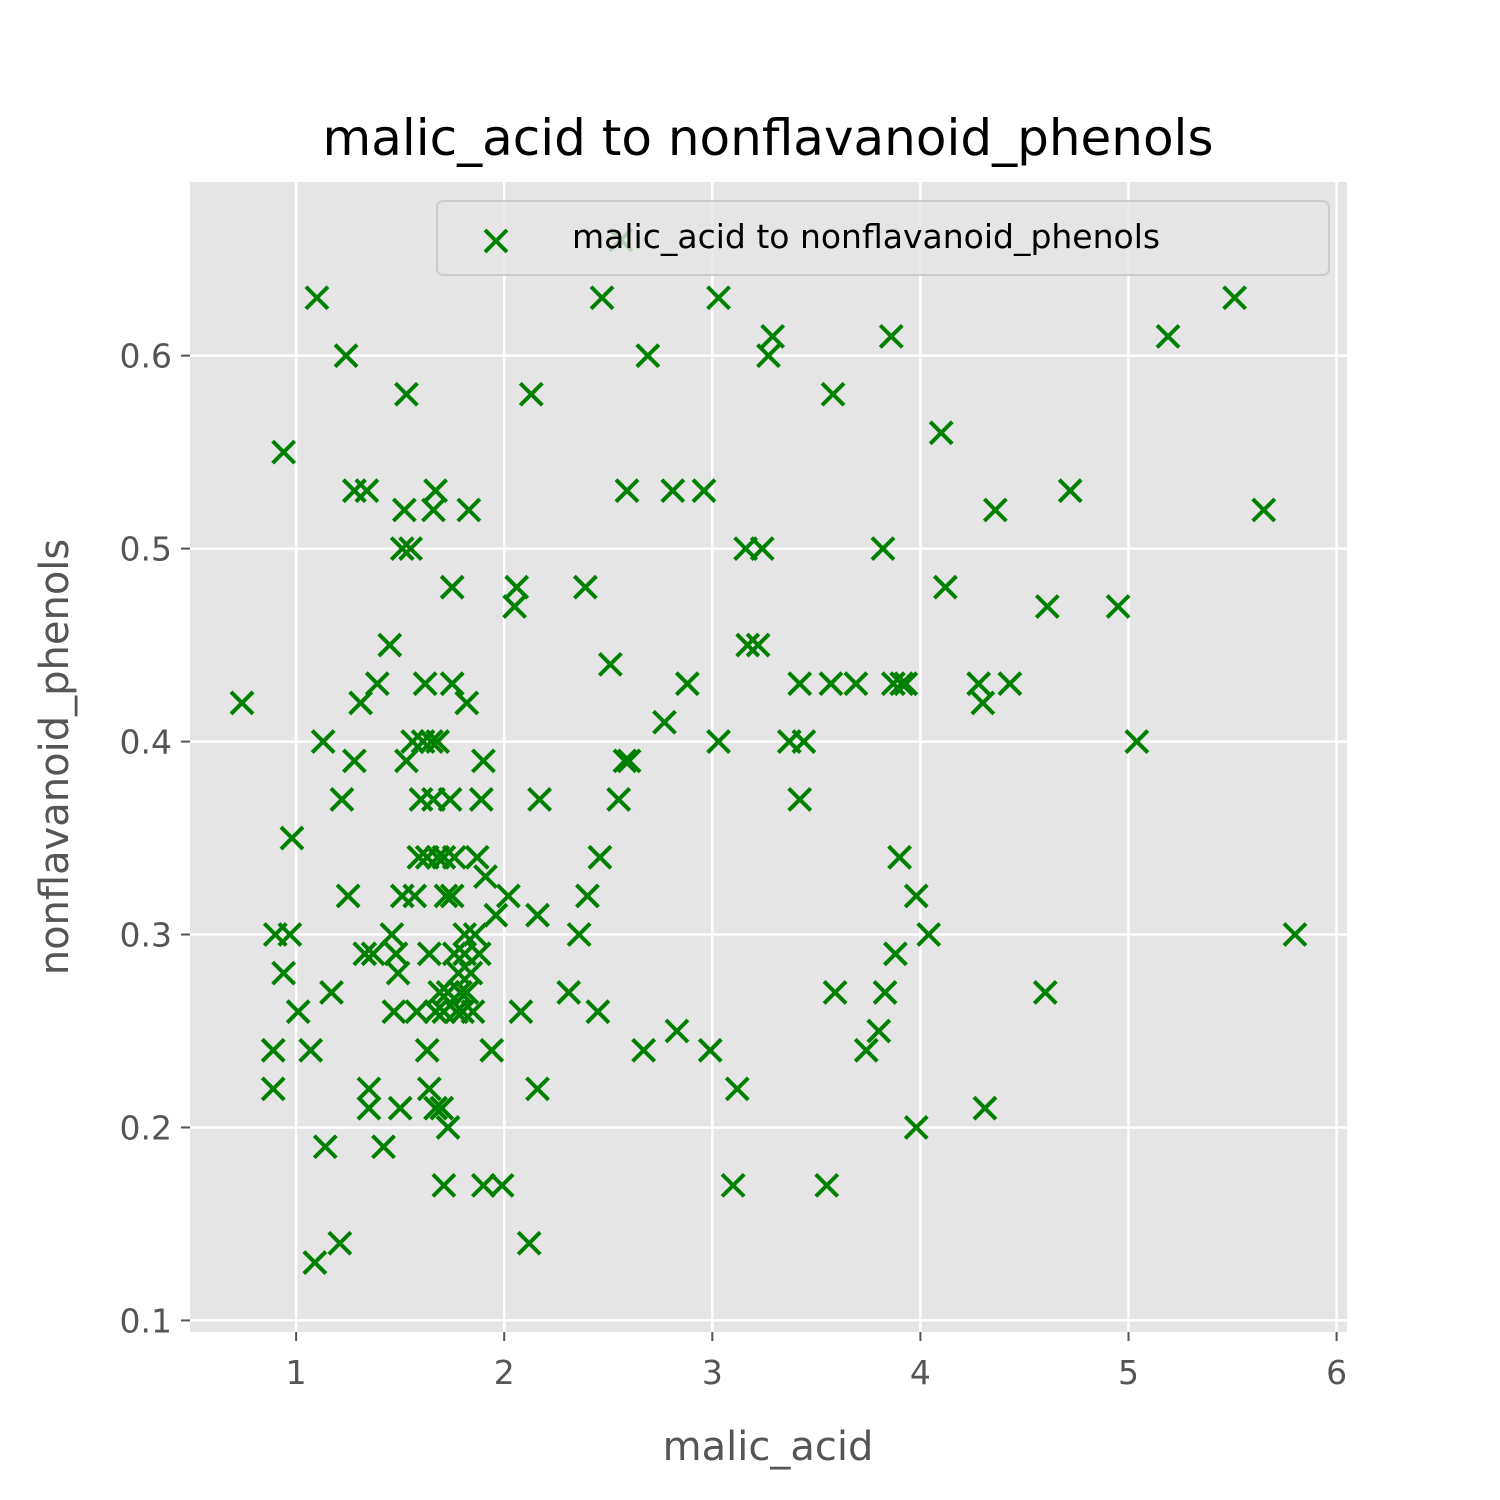 The image size is (1500, 1500). What do you see at coordinates (296, 1372) in the screenshot?
I see `x-tick-label: 1` at bounding box center [296, 1372].